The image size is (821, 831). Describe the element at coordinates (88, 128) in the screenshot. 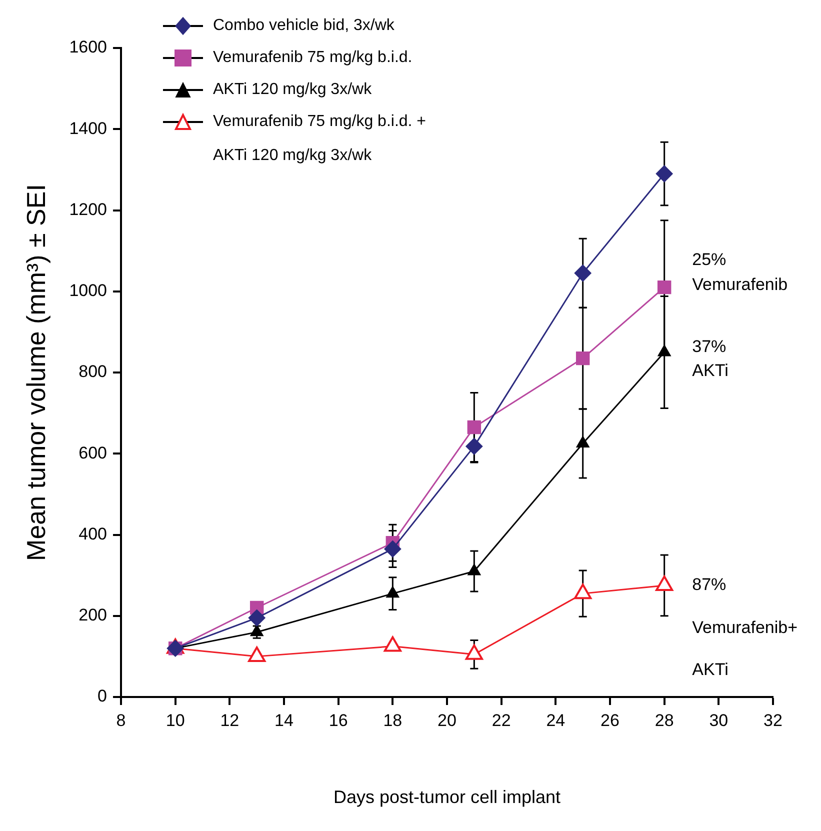

I see `y-tick-label: 1400` at that location.